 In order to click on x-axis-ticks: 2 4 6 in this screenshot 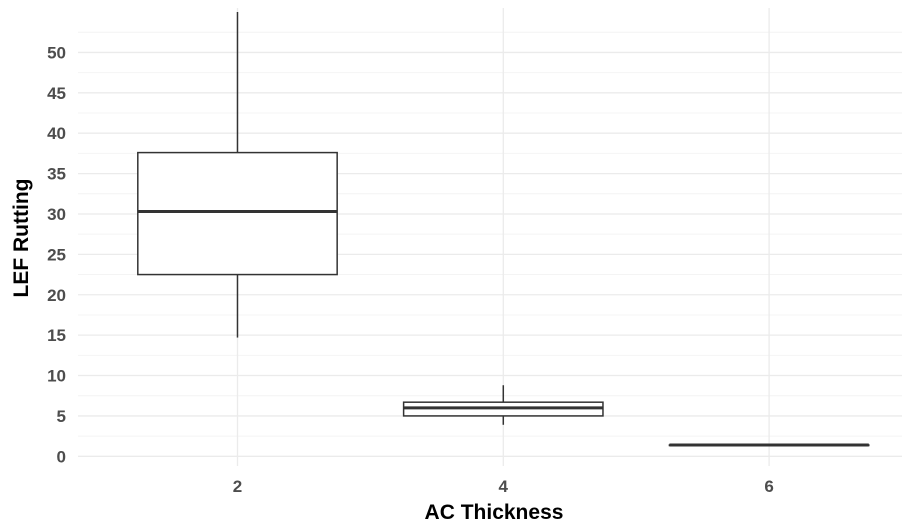, I will do `click(503, 486)`.